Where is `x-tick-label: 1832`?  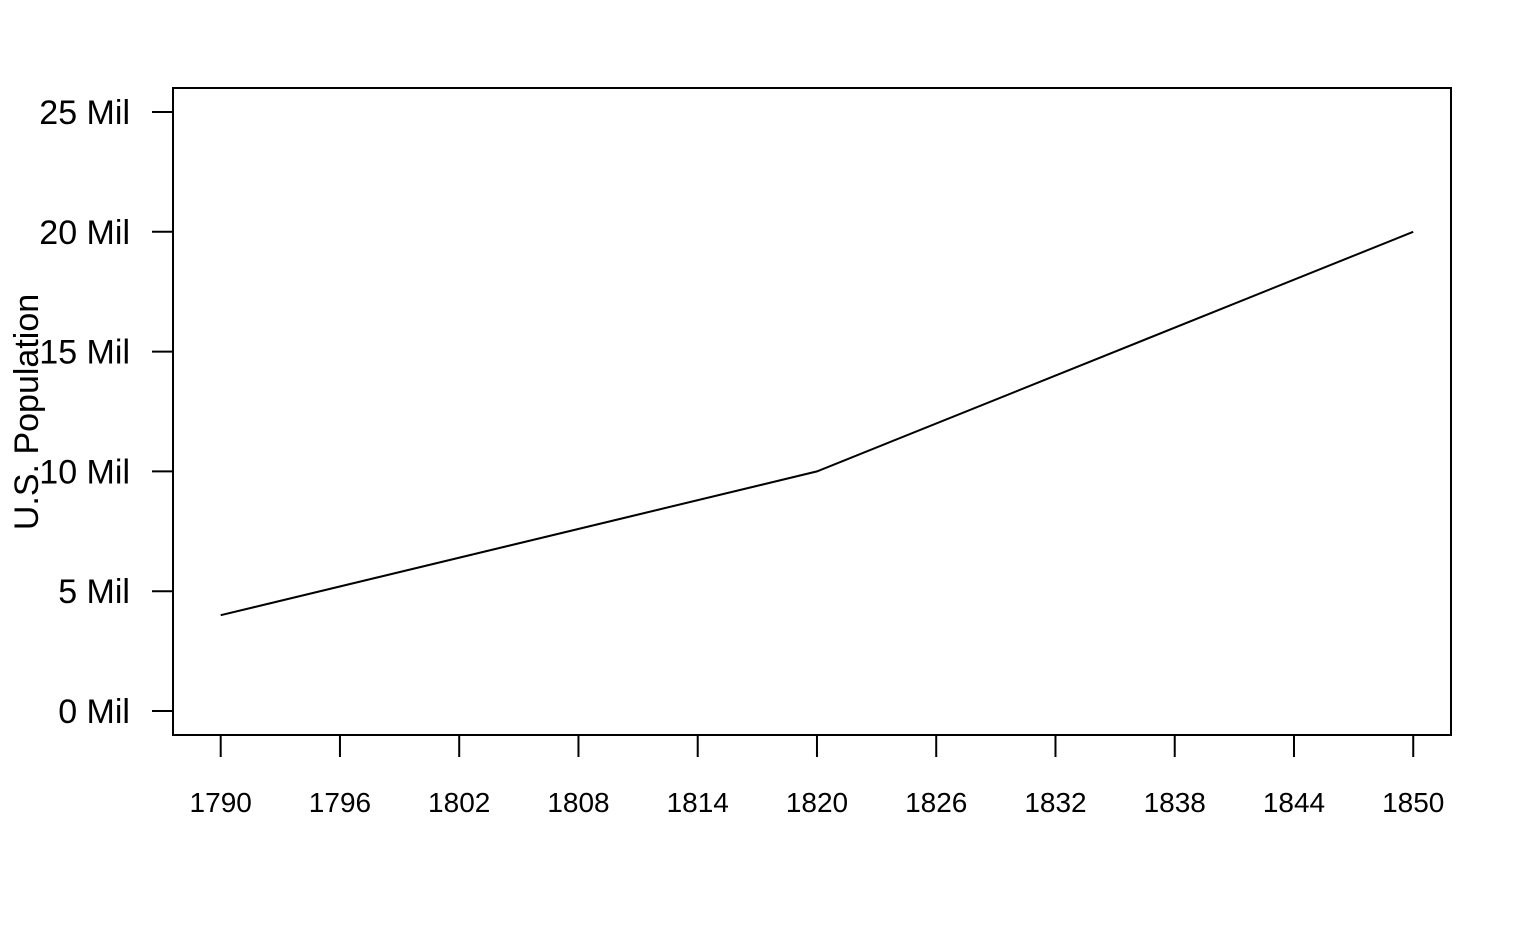 x-tick-label: 1832 is located at coordinates (1055, 802).